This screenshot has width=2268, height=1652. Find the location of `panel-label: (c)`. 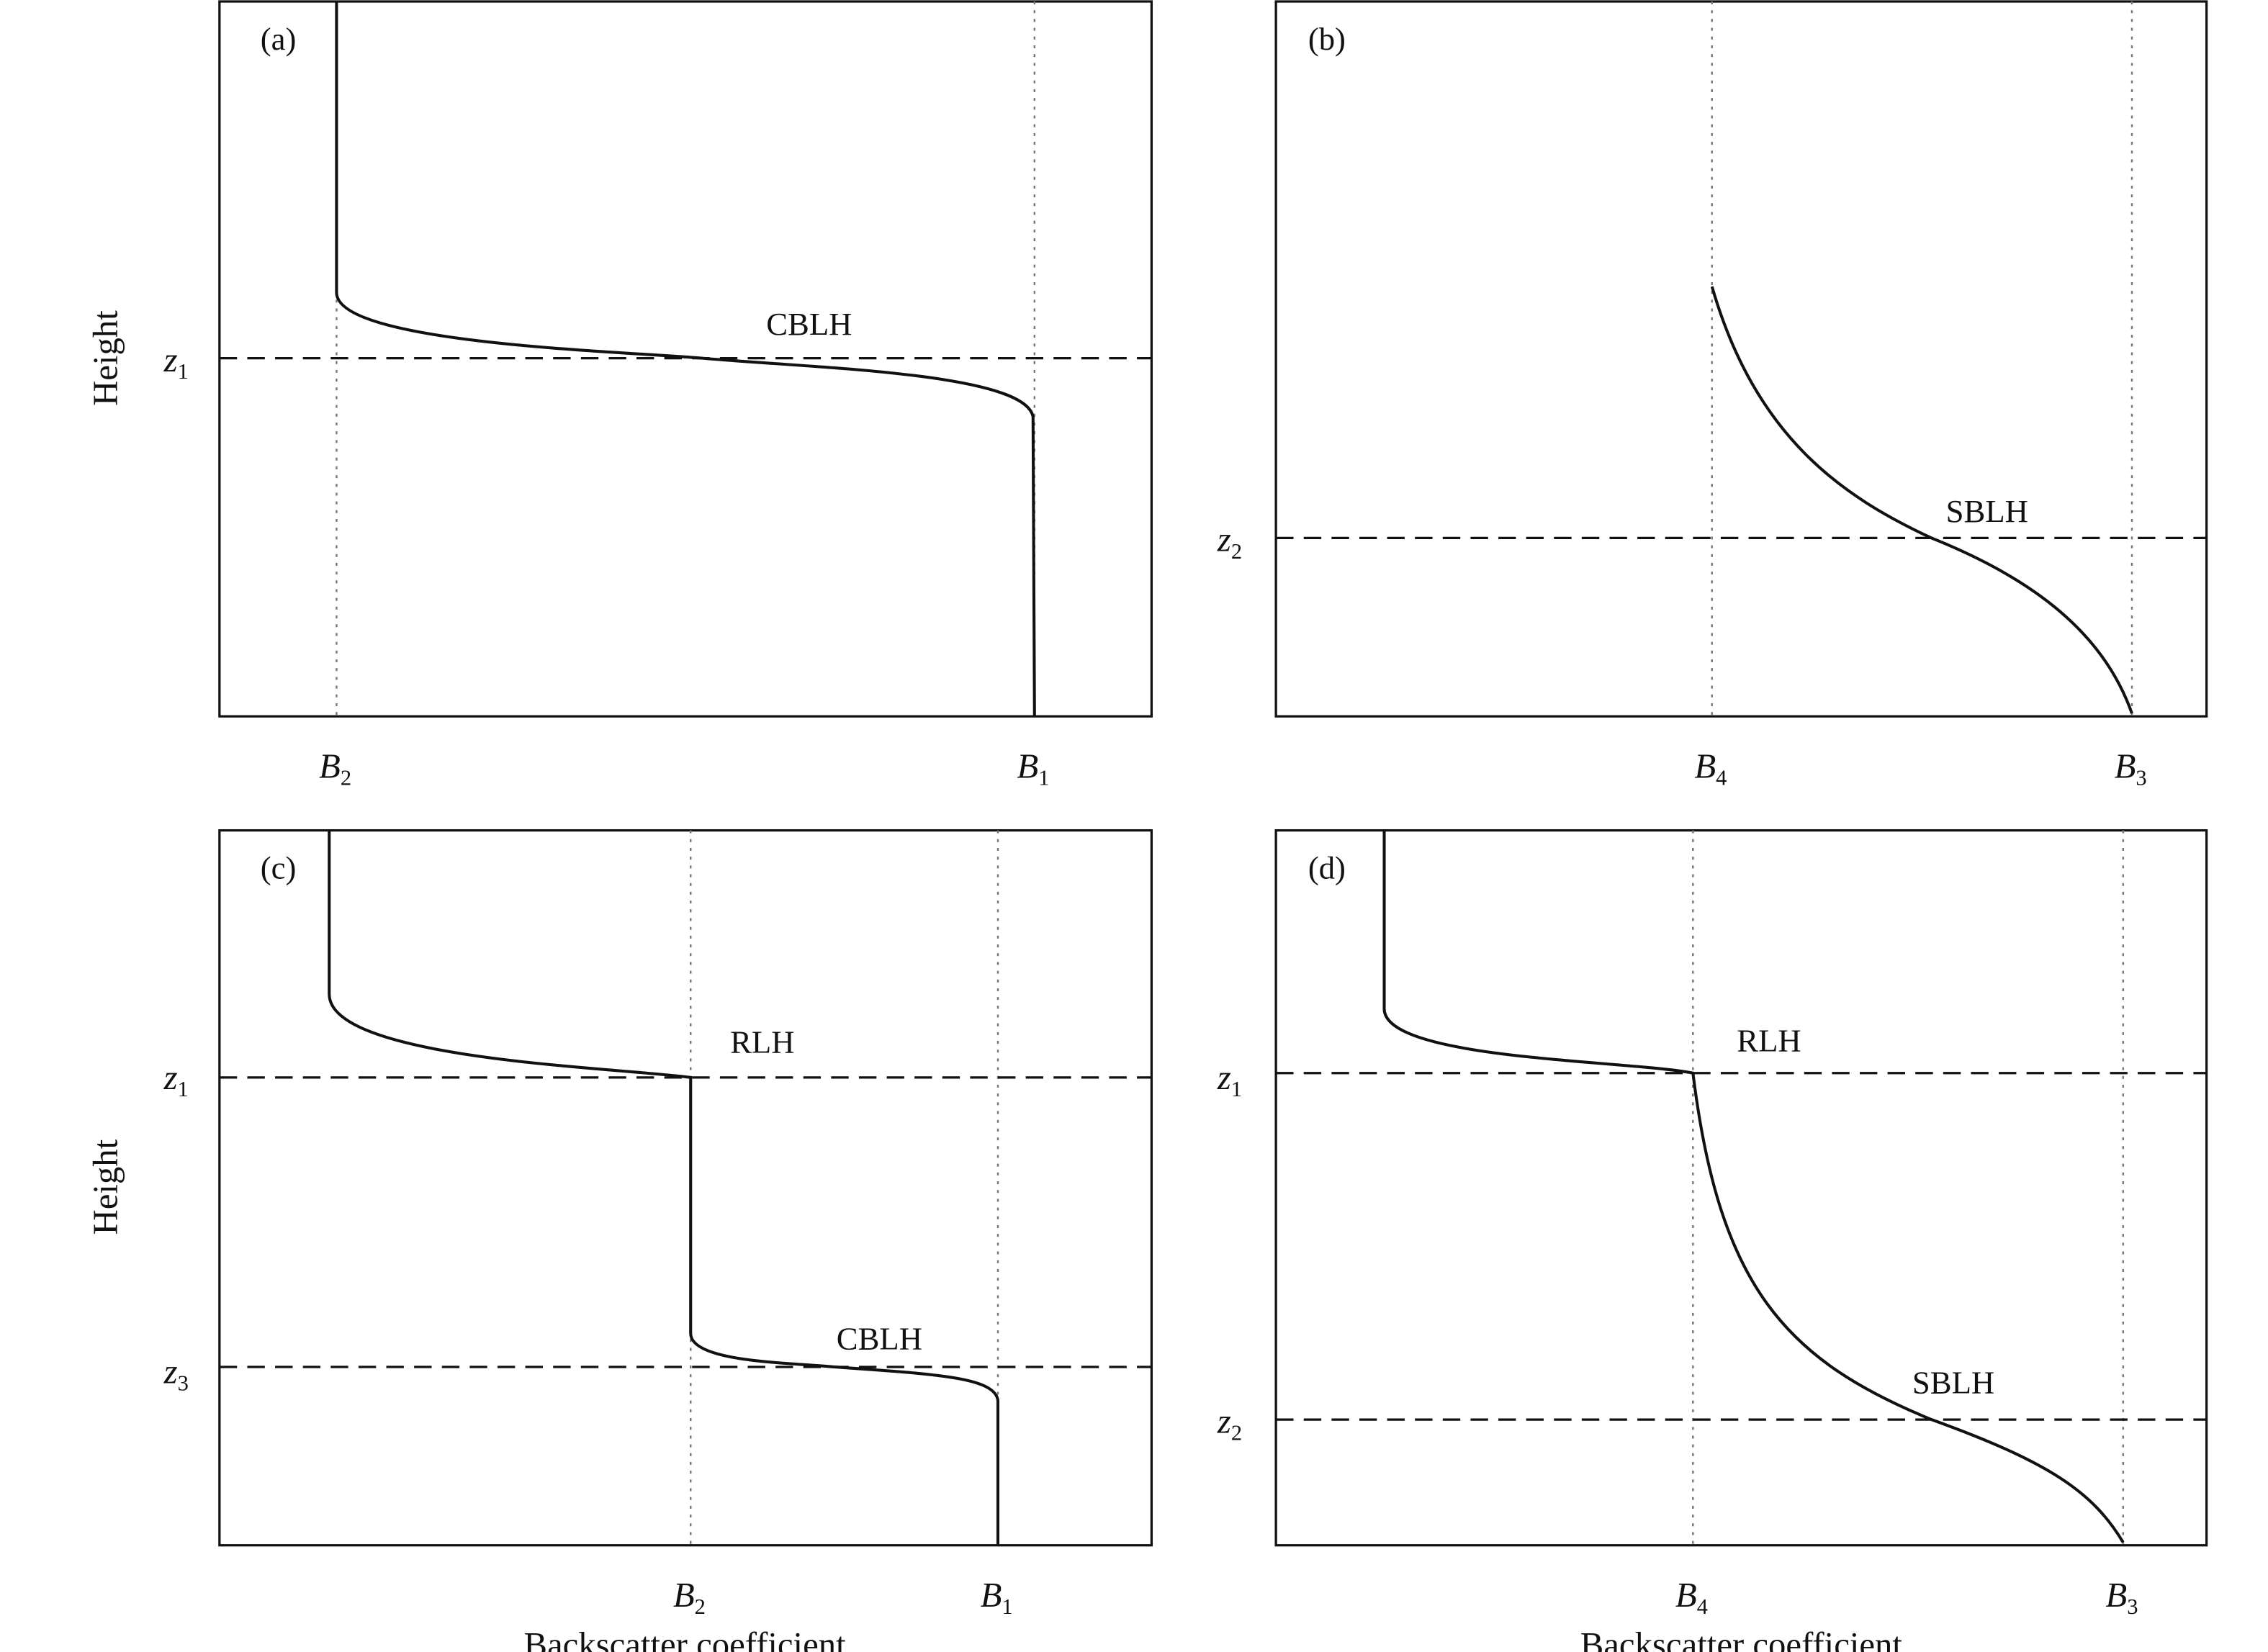

panel-label: (c) is located at coordinates (279, 868).